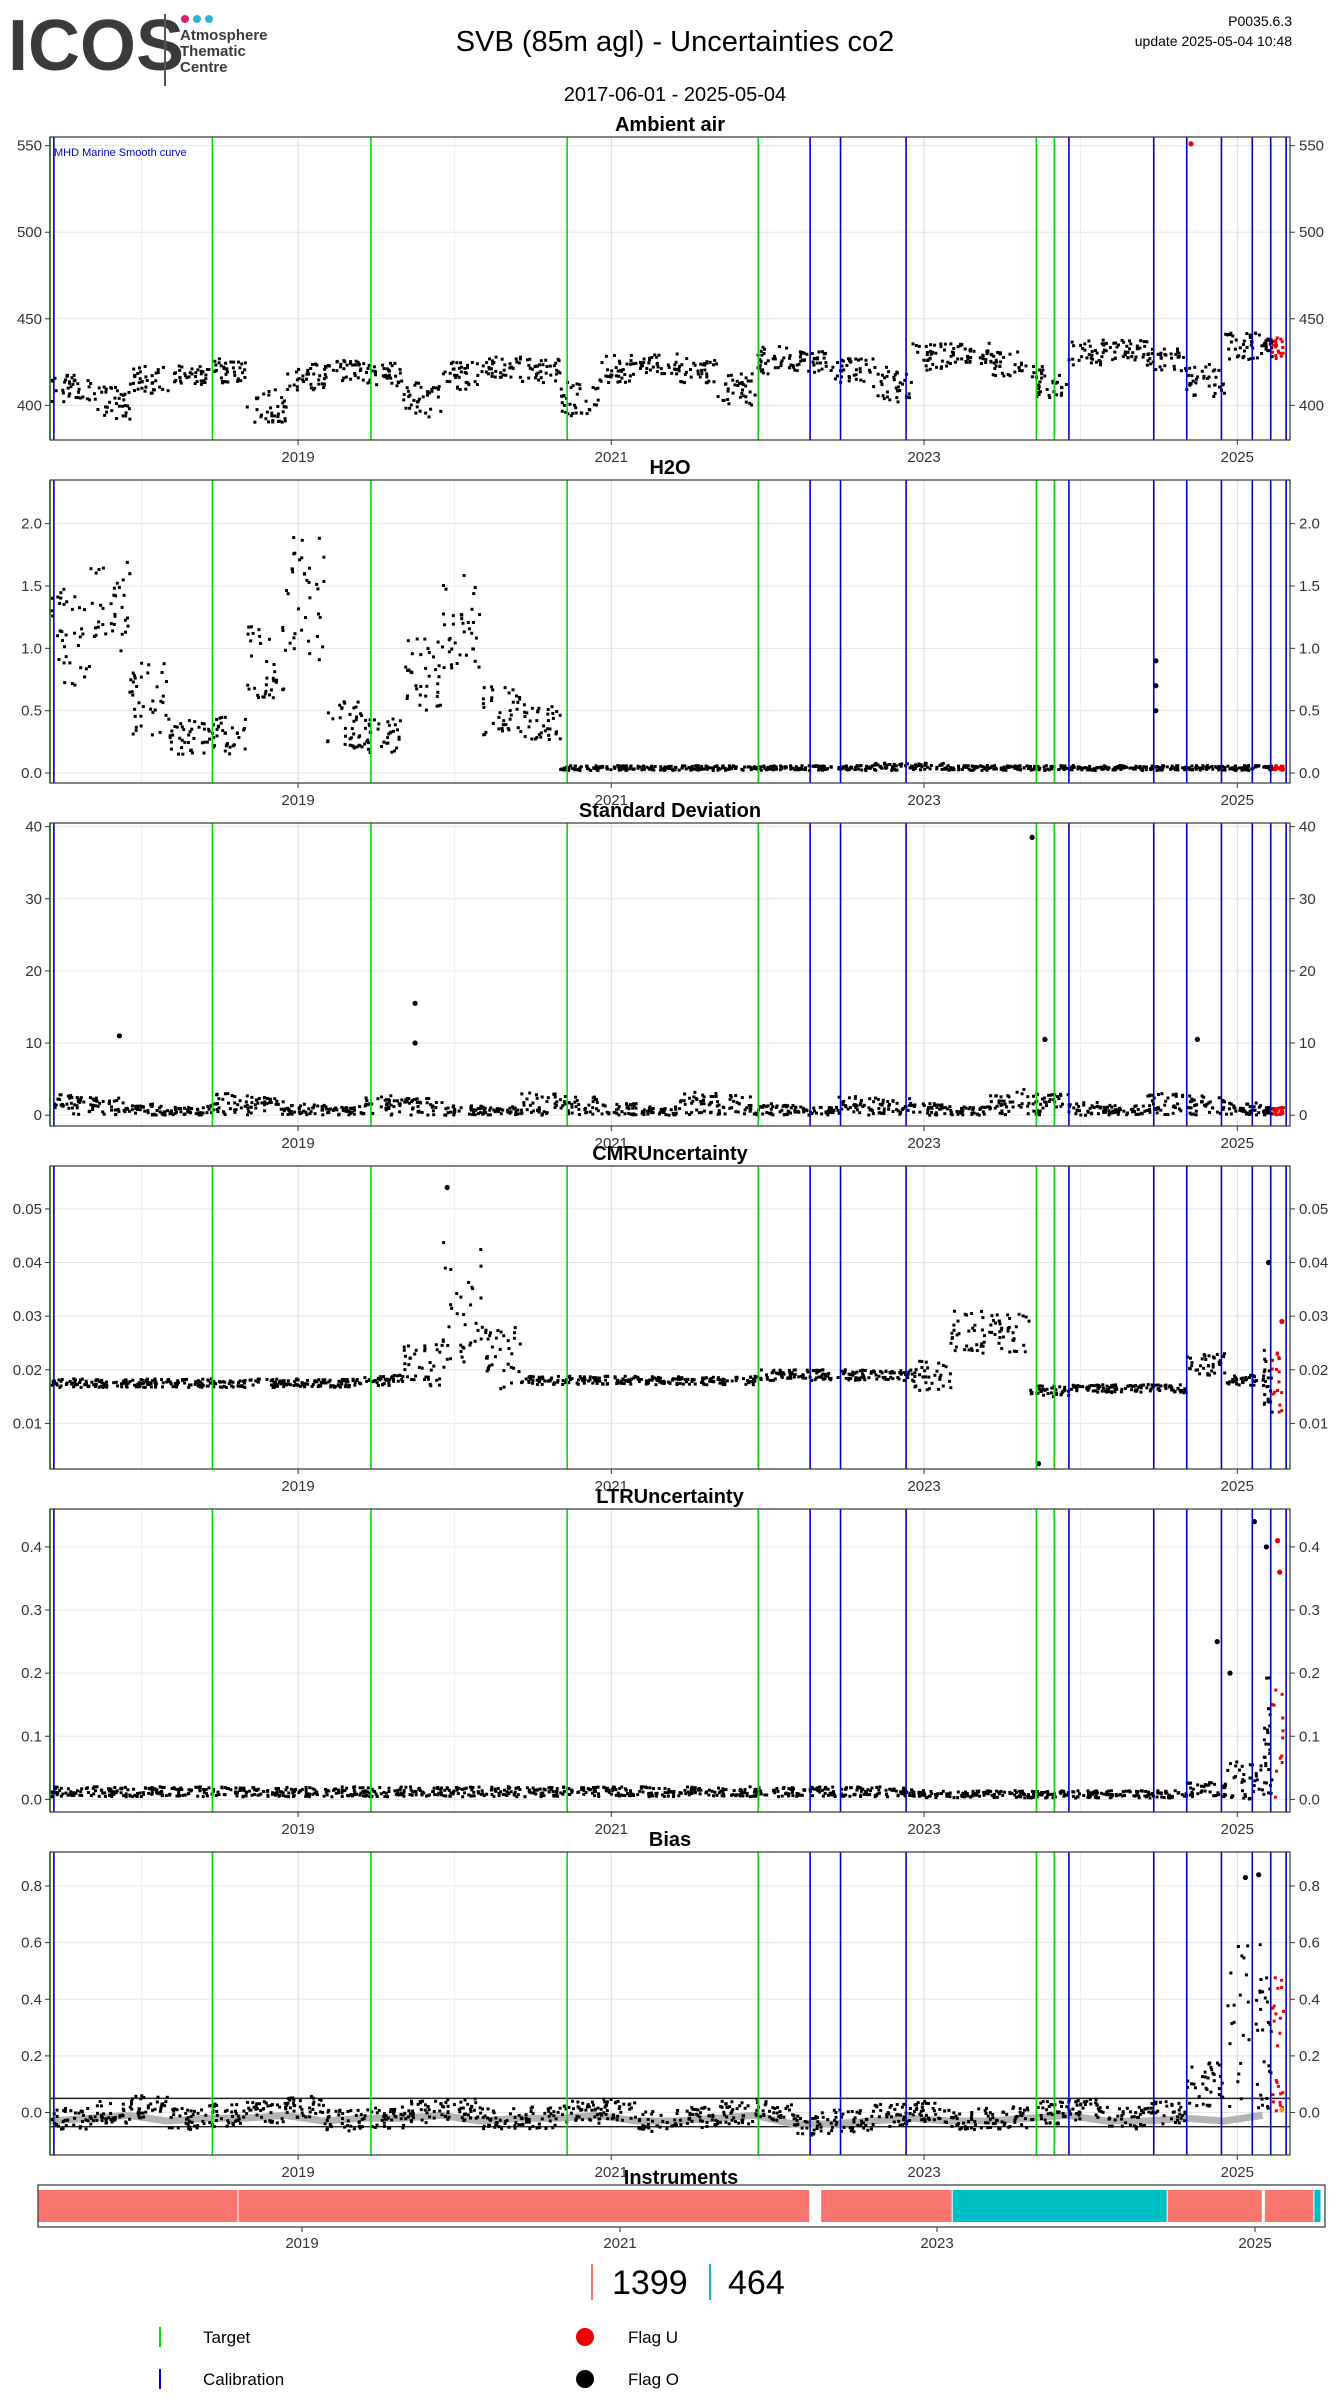 Image resolution: width=1340 pixels, height=2400 pixels. What do you see at coordinates (1045, 1039) in the screenshot?
I see `outlier-point` at bounding box center [1045, 1039].